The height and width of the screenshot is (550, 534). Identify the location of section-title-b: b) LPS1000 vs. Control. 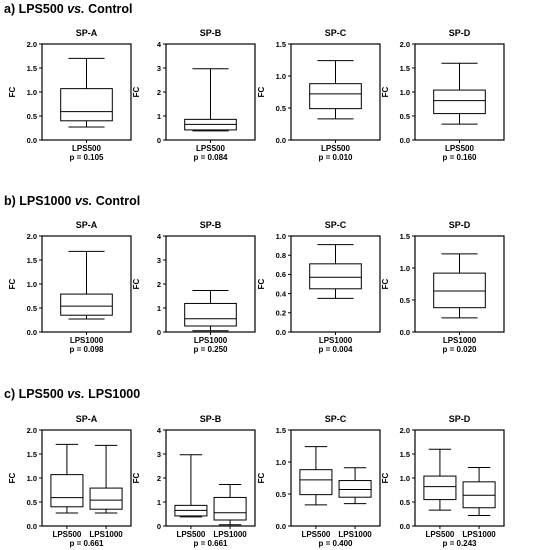
(72, 201).